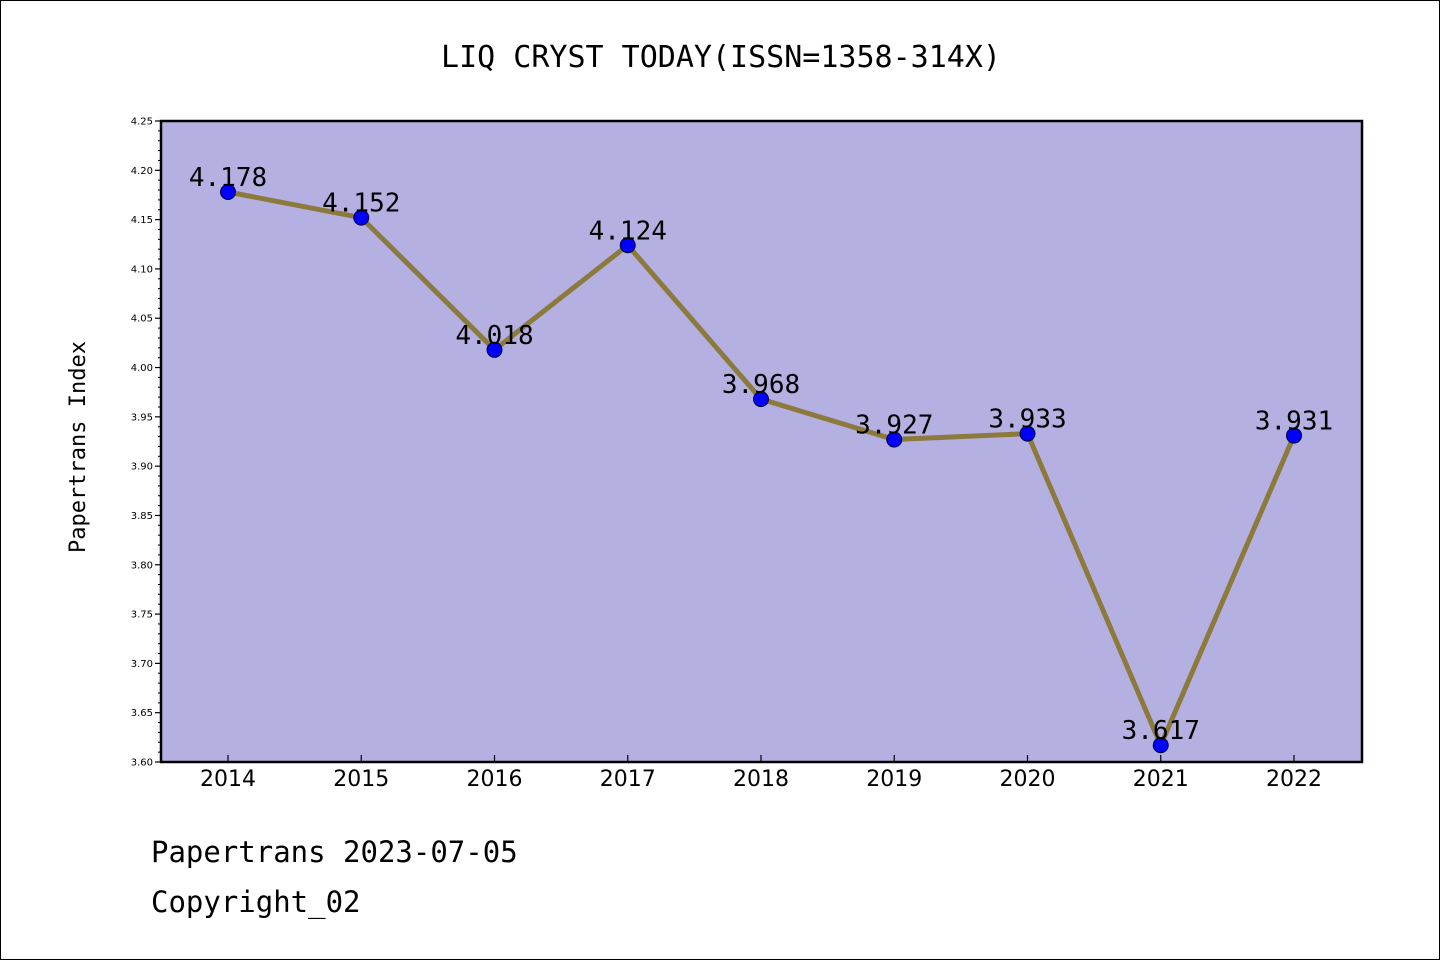 The height and width of the screenshot is (961, 1440). I want to click on data-label: 4.152, so click(361, 204).